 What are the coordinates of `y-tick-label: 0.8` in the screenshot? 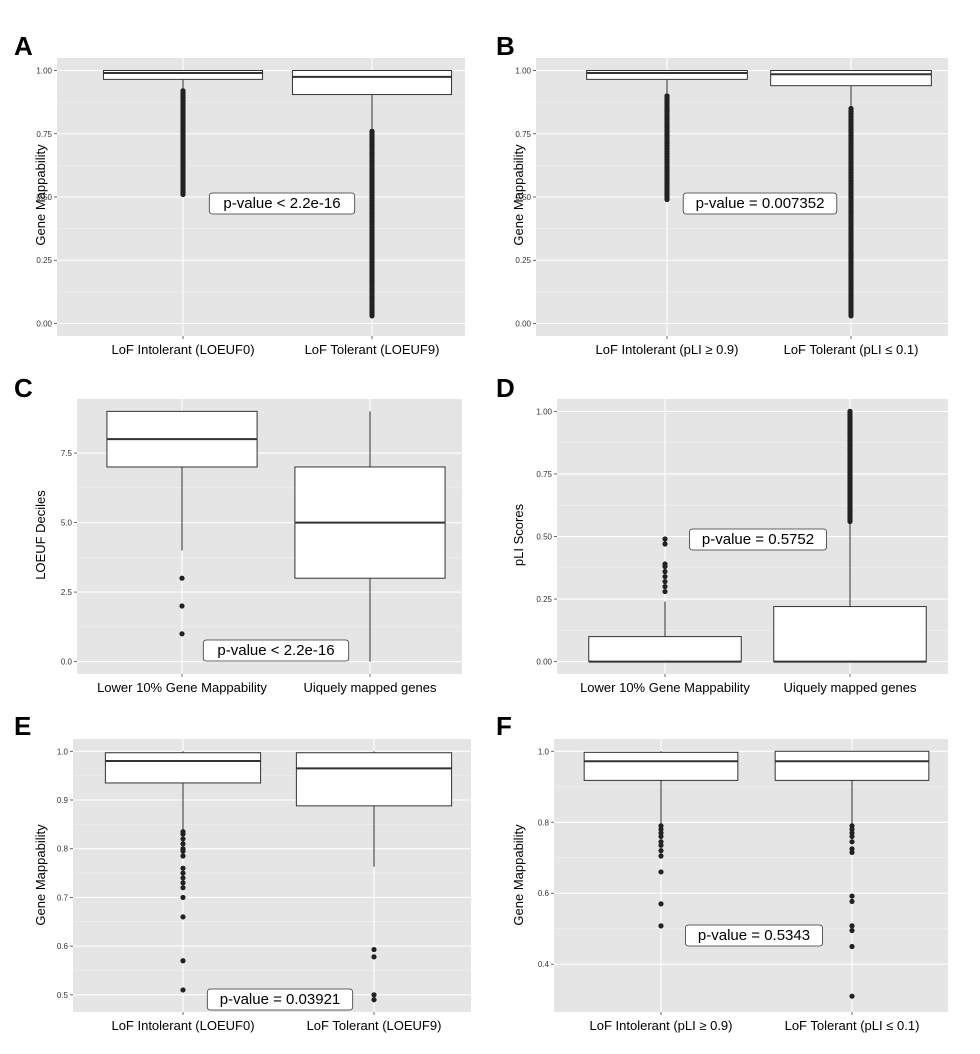 It's located at (544, 822).